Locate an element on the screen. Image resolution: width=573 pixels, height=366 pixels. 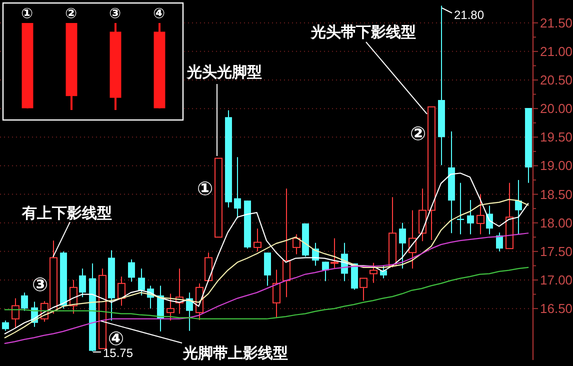
annotation: 有上下影线型 is located at coordinates (66, 213).